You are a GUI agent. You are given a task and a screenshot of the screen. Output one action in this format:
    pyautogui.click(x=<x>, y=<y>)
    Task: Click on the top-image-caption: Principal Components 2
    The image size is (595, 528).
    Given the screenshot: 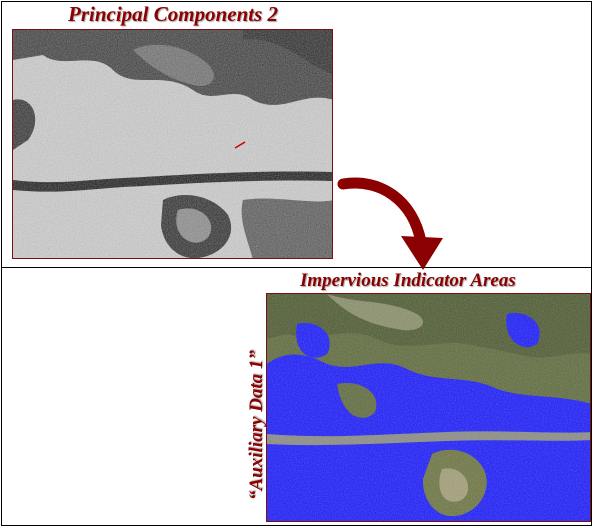 What is the action you would take?
    pyautogui.click(x=173, y=14)
    